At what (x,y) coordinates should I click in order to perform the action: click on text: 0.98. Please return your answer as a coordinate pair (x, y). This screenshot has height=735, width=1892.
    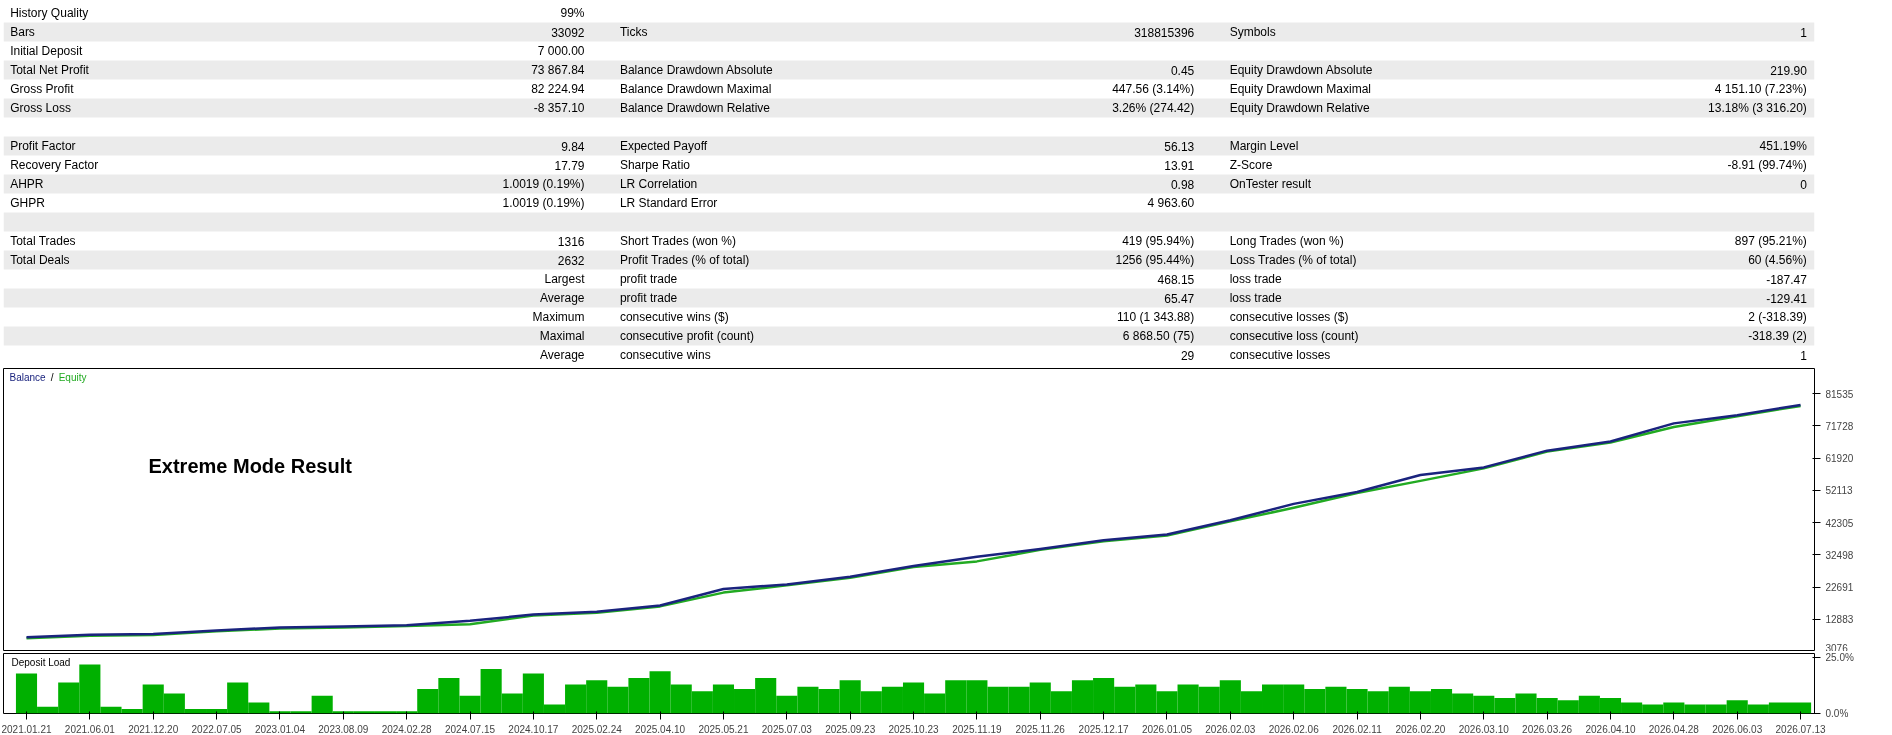
    Looking at the image, I should click on (1182, 184).